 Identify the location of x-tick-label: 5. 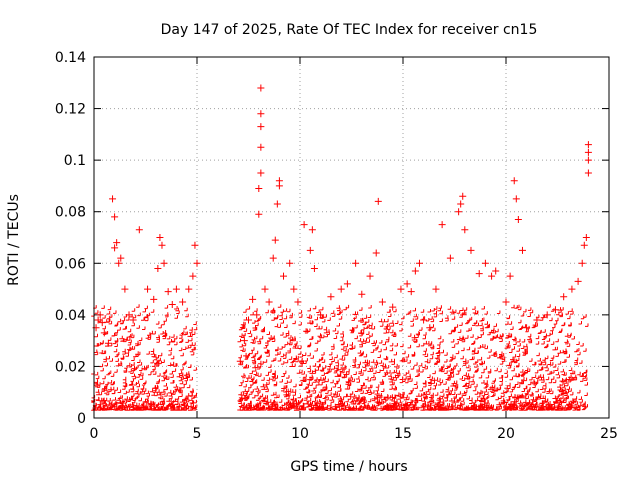
(197, 434).